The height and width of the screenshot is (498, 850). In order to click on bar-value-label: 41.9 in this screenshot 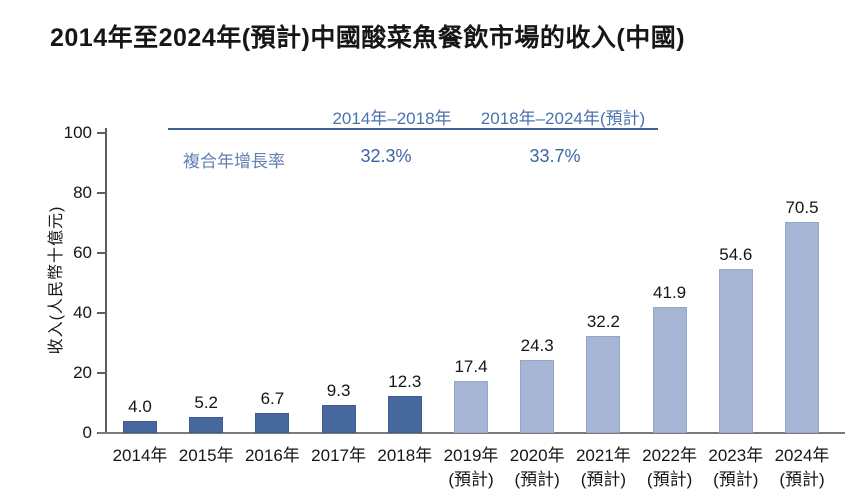, I will do `click(670, 293)`.